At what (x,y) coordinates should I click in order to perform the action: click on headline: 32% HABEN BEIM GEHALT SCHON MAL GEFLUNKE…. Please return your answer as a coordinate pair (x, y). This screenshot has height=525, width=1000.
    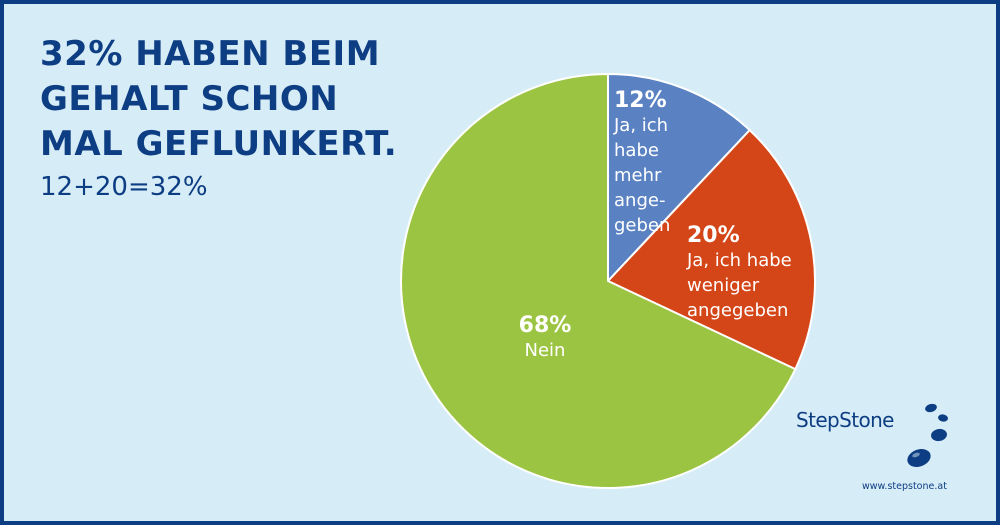
    Looking at the image, I should click on (218, 99).